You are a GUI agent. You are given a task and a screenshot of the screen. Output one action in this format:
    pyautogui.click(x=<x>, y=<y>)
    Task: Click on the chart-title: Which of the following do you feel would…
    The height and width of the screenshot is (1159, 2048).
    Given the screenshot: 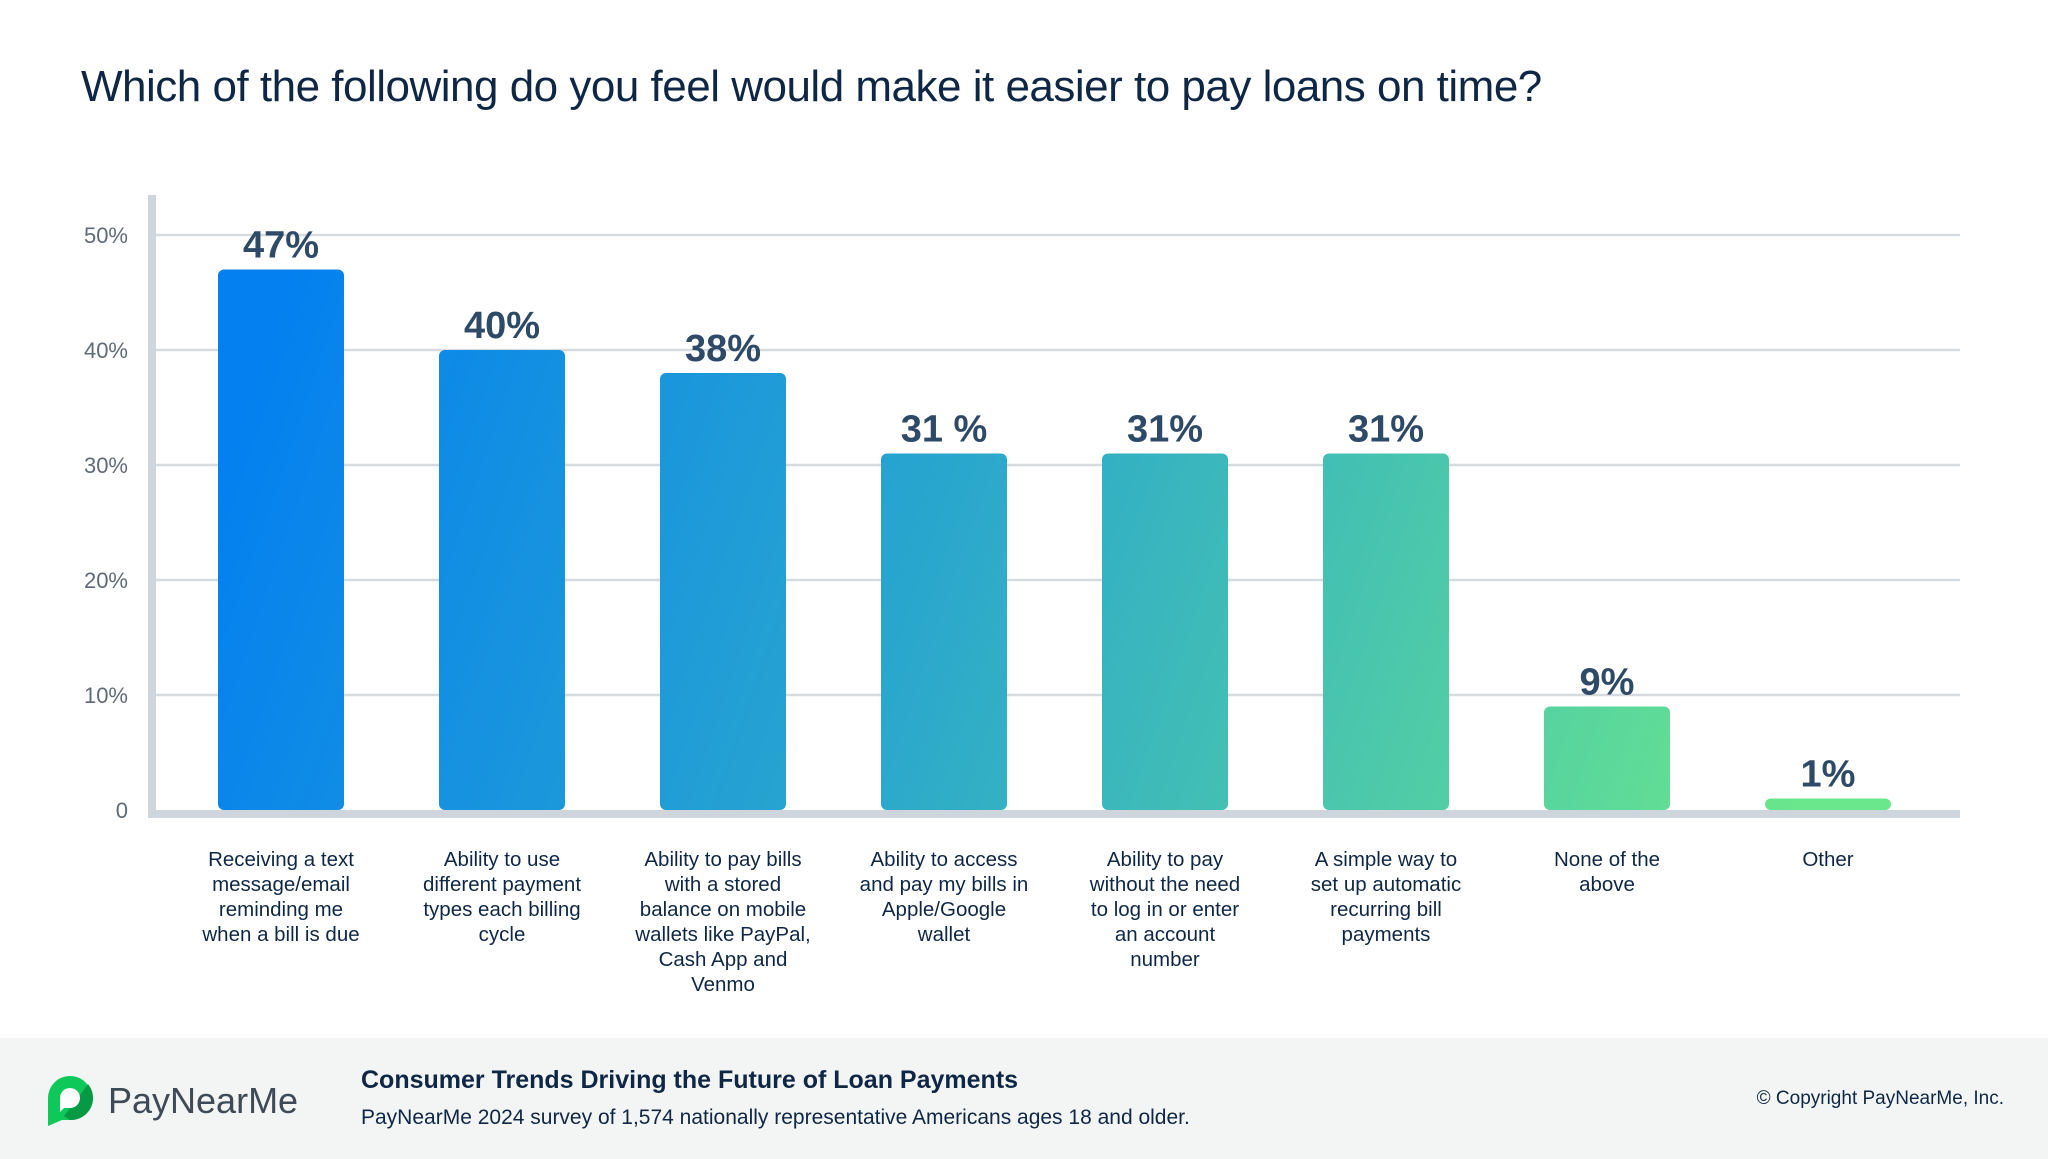 What is the action you would take?
    pyautogui.click(x=811, y=86)
    